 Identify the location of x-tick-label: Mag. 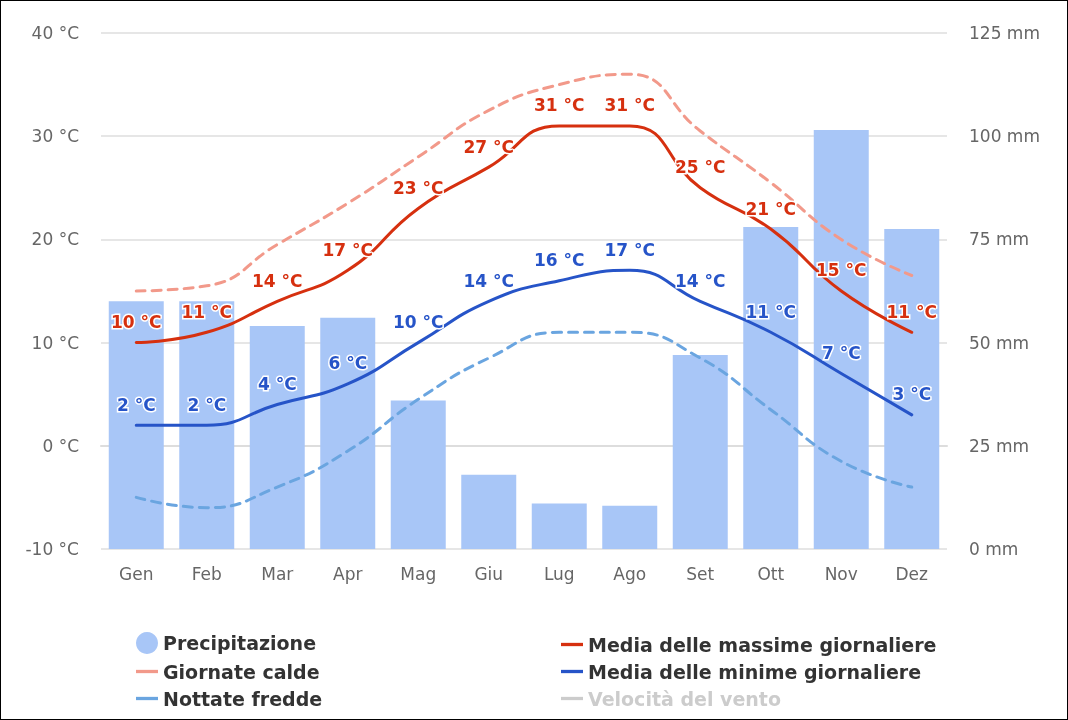
(418, 573).